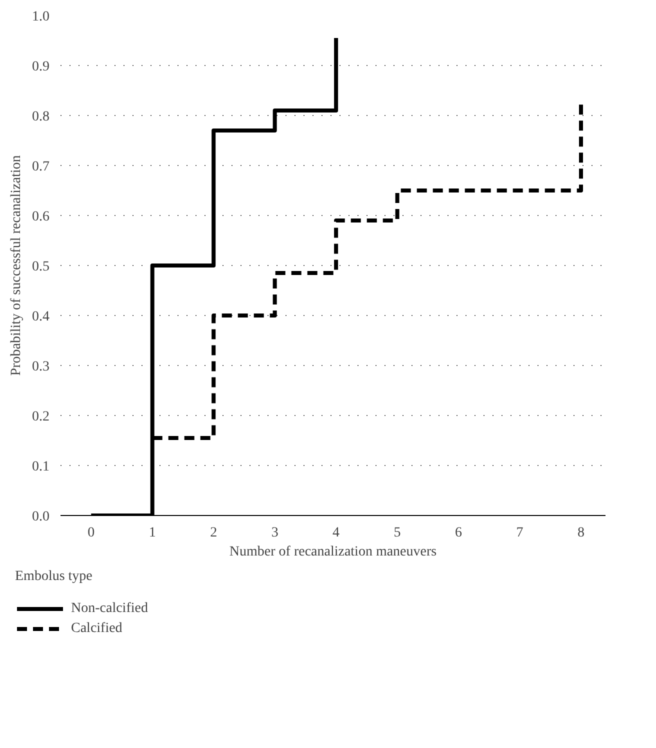 The width and height of the screenshot is (656, 748). What do you see at coordinates (214, 533) in the screenshot?
I see `x-tick-label: 2` at bounding box center [214, 533].